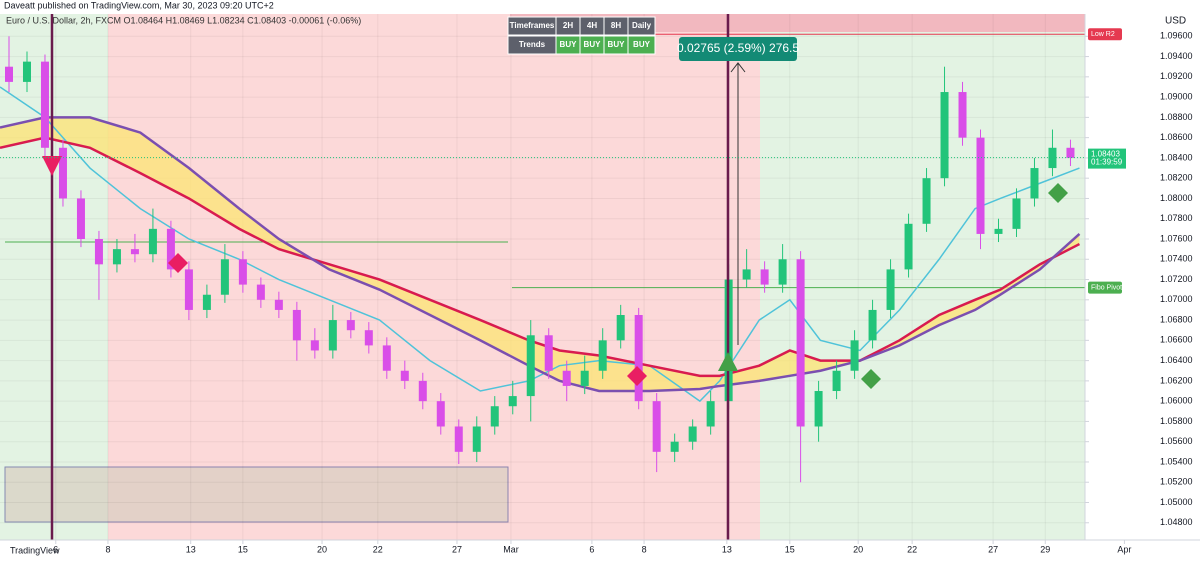  Describe the element at coordinates (52, 166) in the screenshot. I see `sell-marker` at that location.